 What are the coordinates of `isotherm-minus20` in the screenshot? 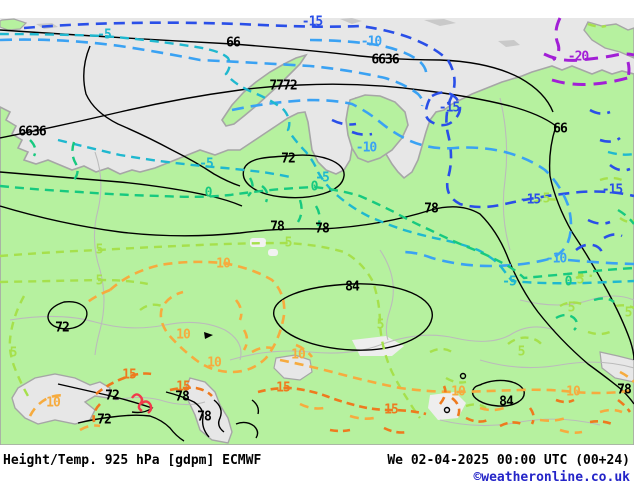 It's located at (588, 51).